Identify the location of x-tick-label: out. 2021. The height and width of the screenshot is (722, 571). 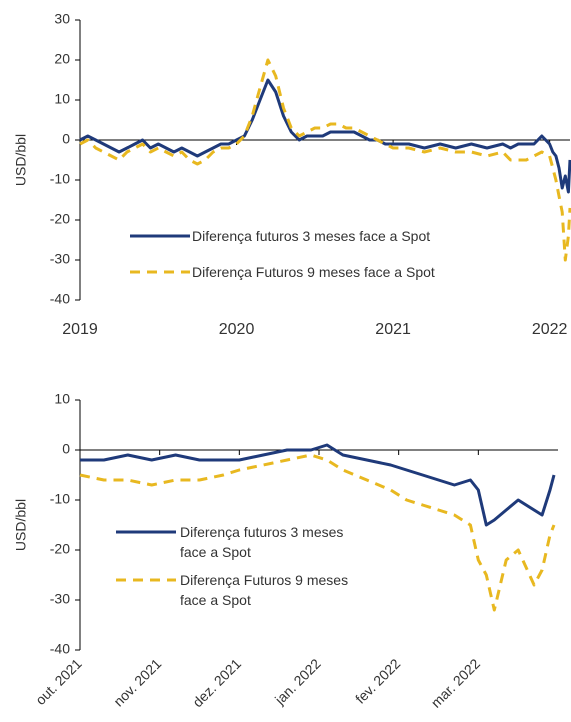
(58, 681).